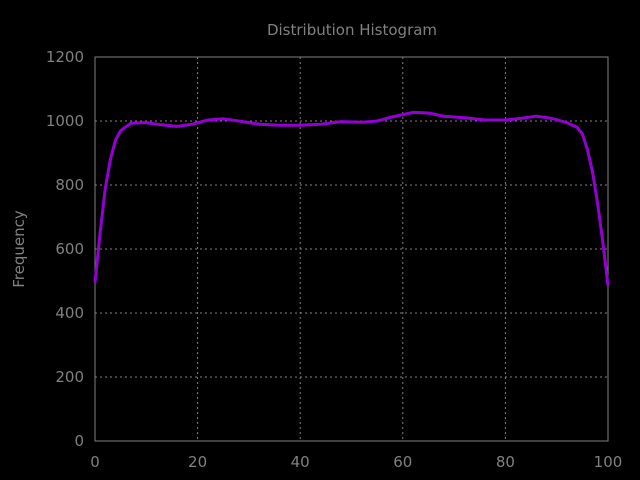 Image resolution: width=640 pixels, height=480 pixels. What do you see at coordinates (19, 249) in the screenshot?
I see `y-axis-label: Frequency` at bounding box center [19, 249].